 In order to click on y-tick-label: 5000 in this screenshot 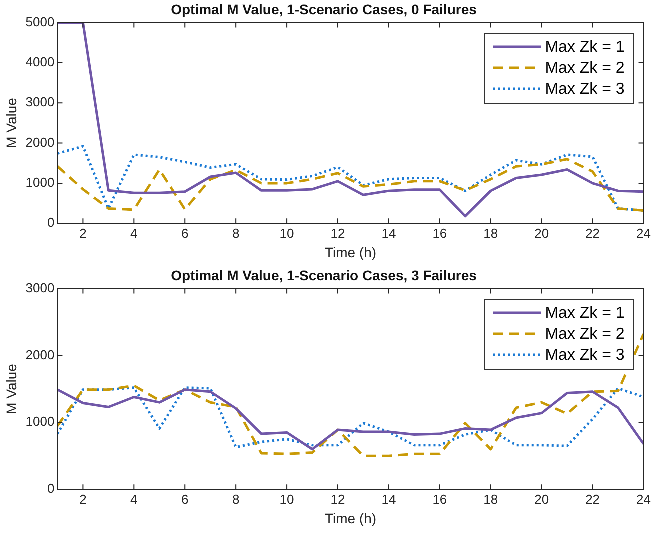, I will do `click(40, 22)`.